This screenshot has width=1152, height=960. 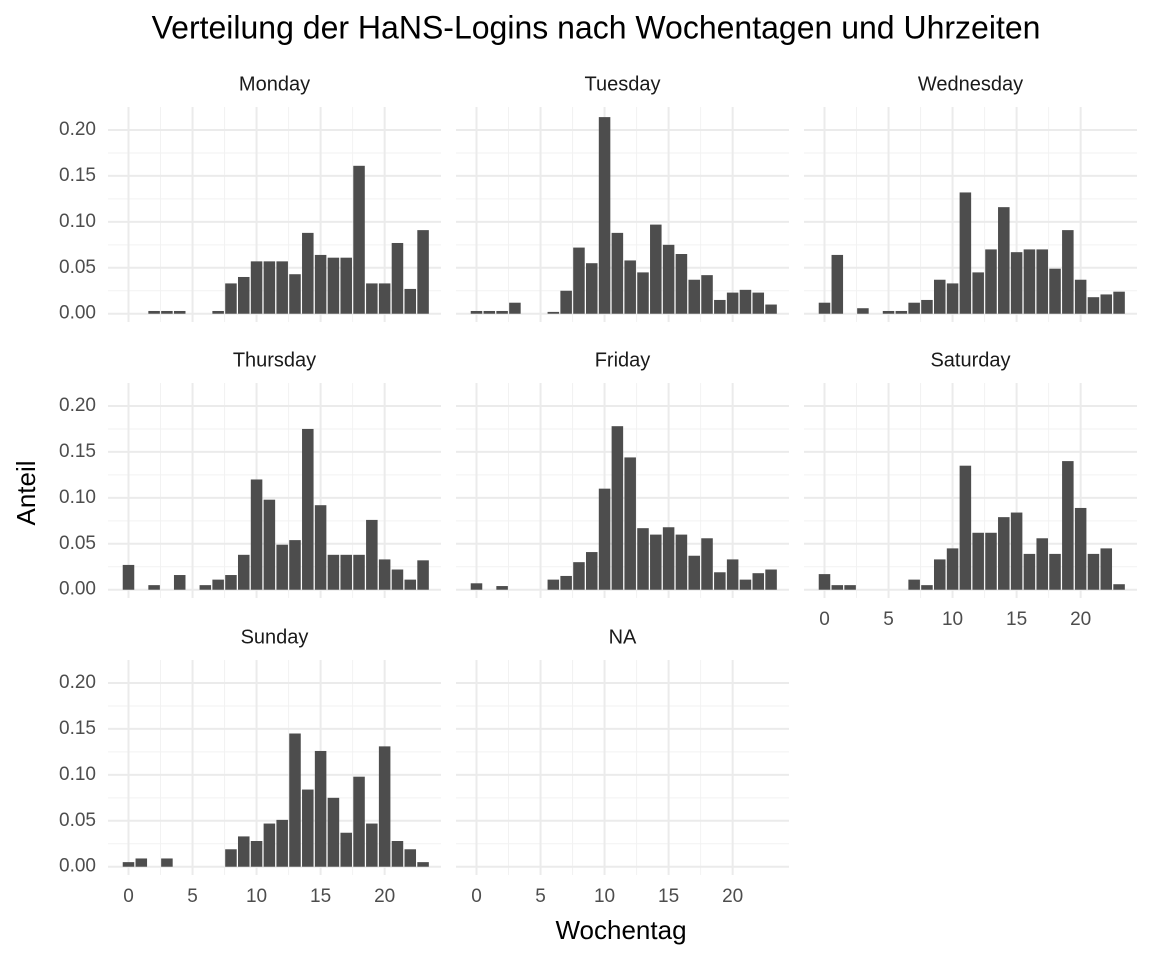 I want to click on facet-title: Sunday, so click(x=275, y=637).